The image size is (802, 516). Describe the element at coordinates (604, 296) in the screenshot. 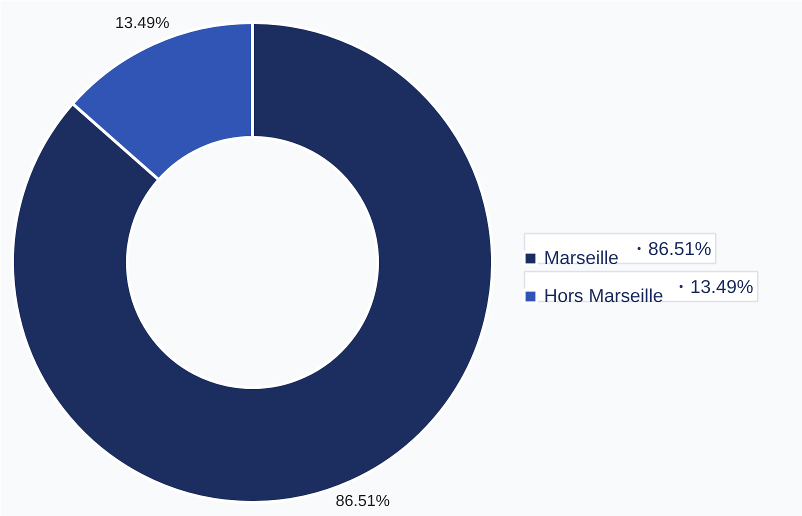

I see `legend-label: Hors Marseille` at that location.